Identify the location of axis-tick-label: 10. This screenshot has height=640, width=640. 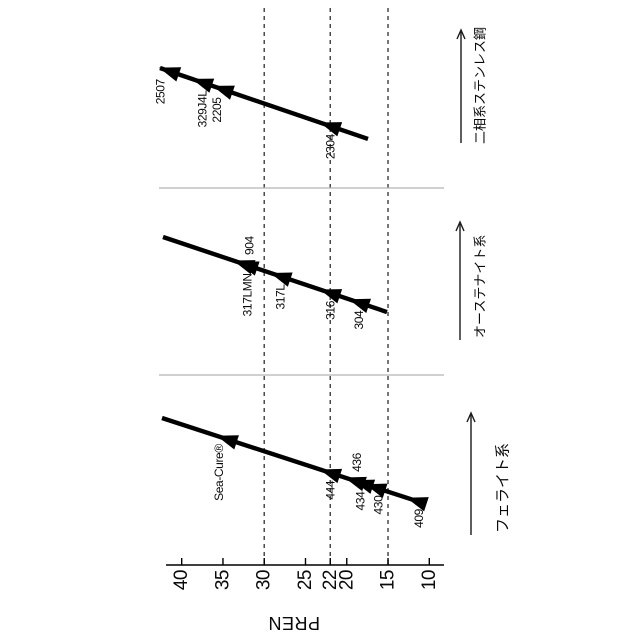
(429, 580).